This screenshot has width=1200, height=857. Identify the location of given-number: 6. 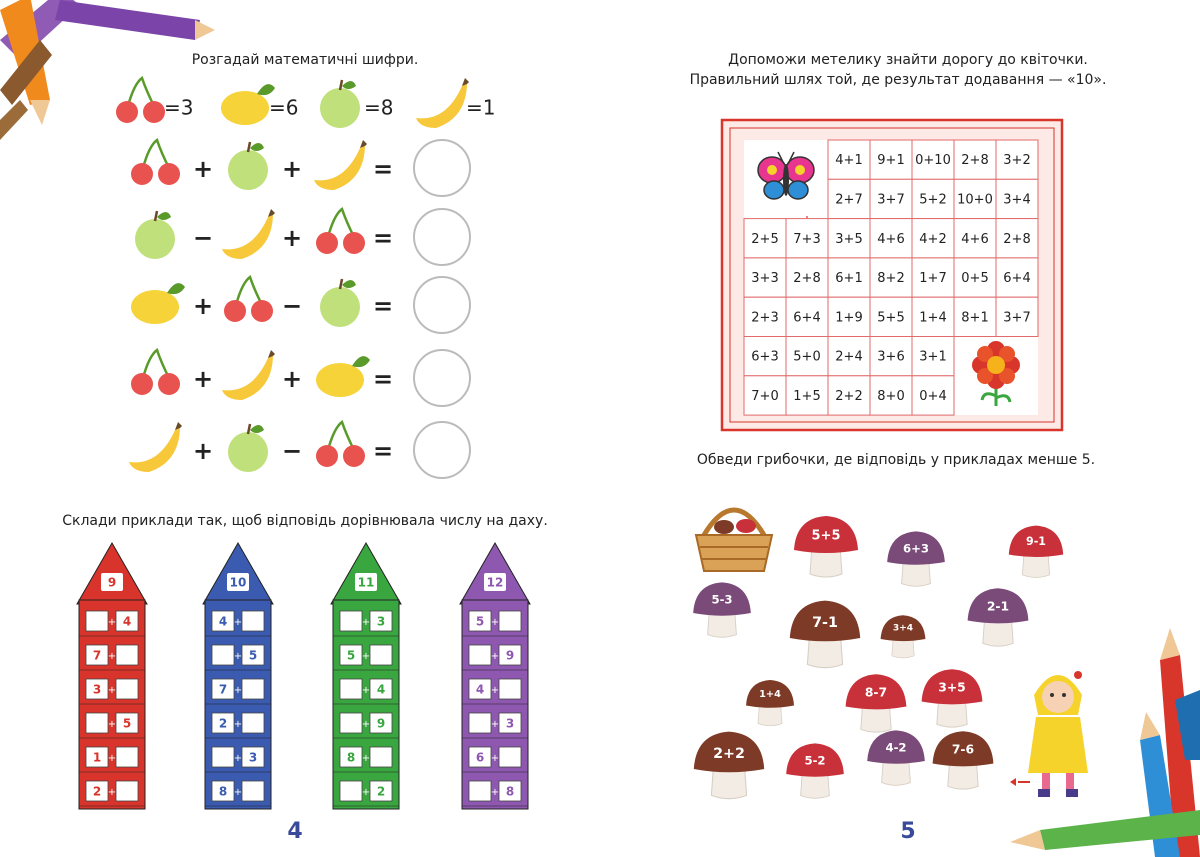
(480, 758).